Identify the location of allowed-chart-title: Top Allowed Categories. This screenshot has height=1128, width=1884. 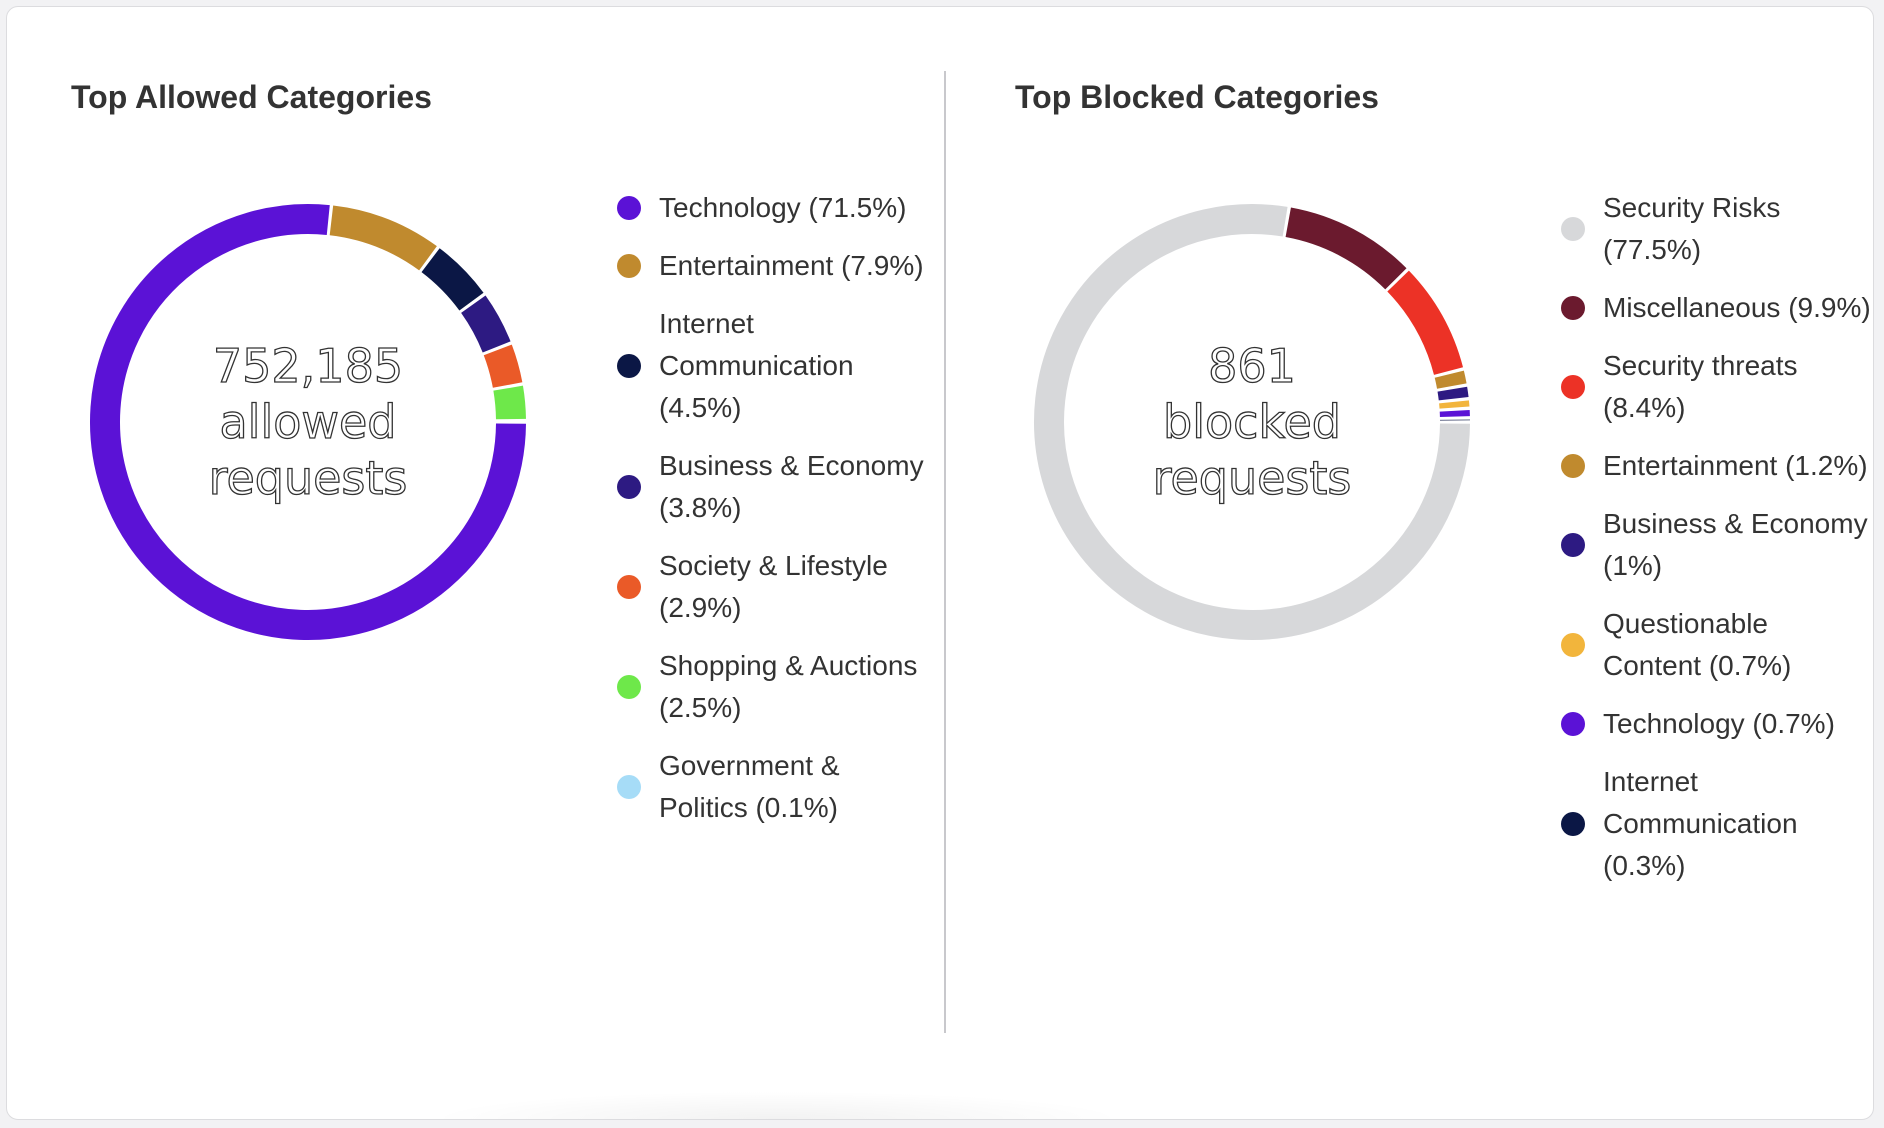
(251, 97).